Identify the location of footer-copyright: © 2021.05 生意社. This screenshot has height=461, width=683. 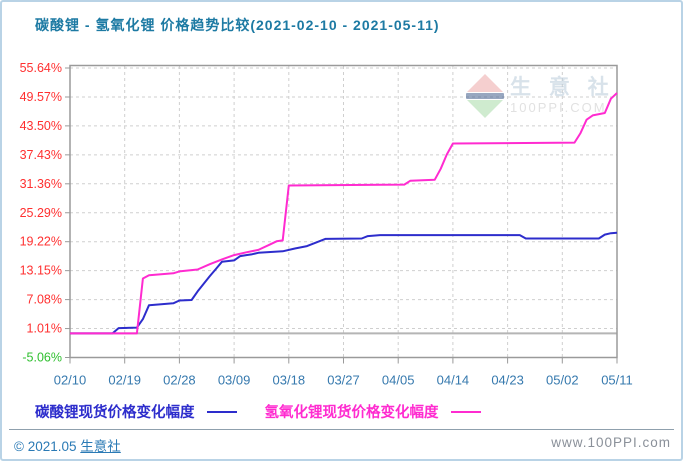
(67, 446).